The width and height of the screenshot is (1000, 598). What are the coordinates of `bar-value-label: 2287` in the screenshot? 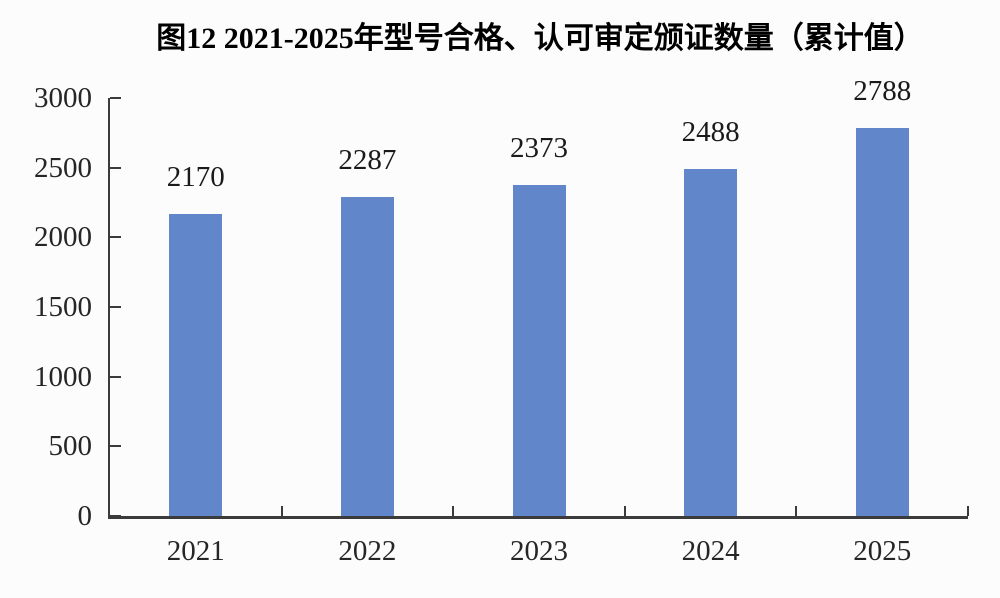 It's located at (367, 160).